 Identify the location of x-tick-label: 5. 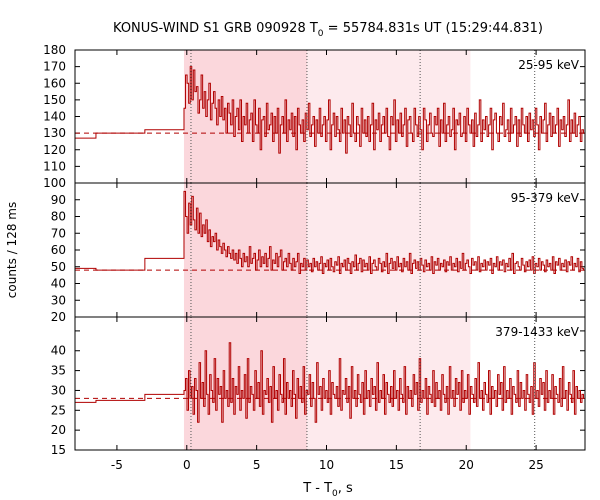
(257, 465).